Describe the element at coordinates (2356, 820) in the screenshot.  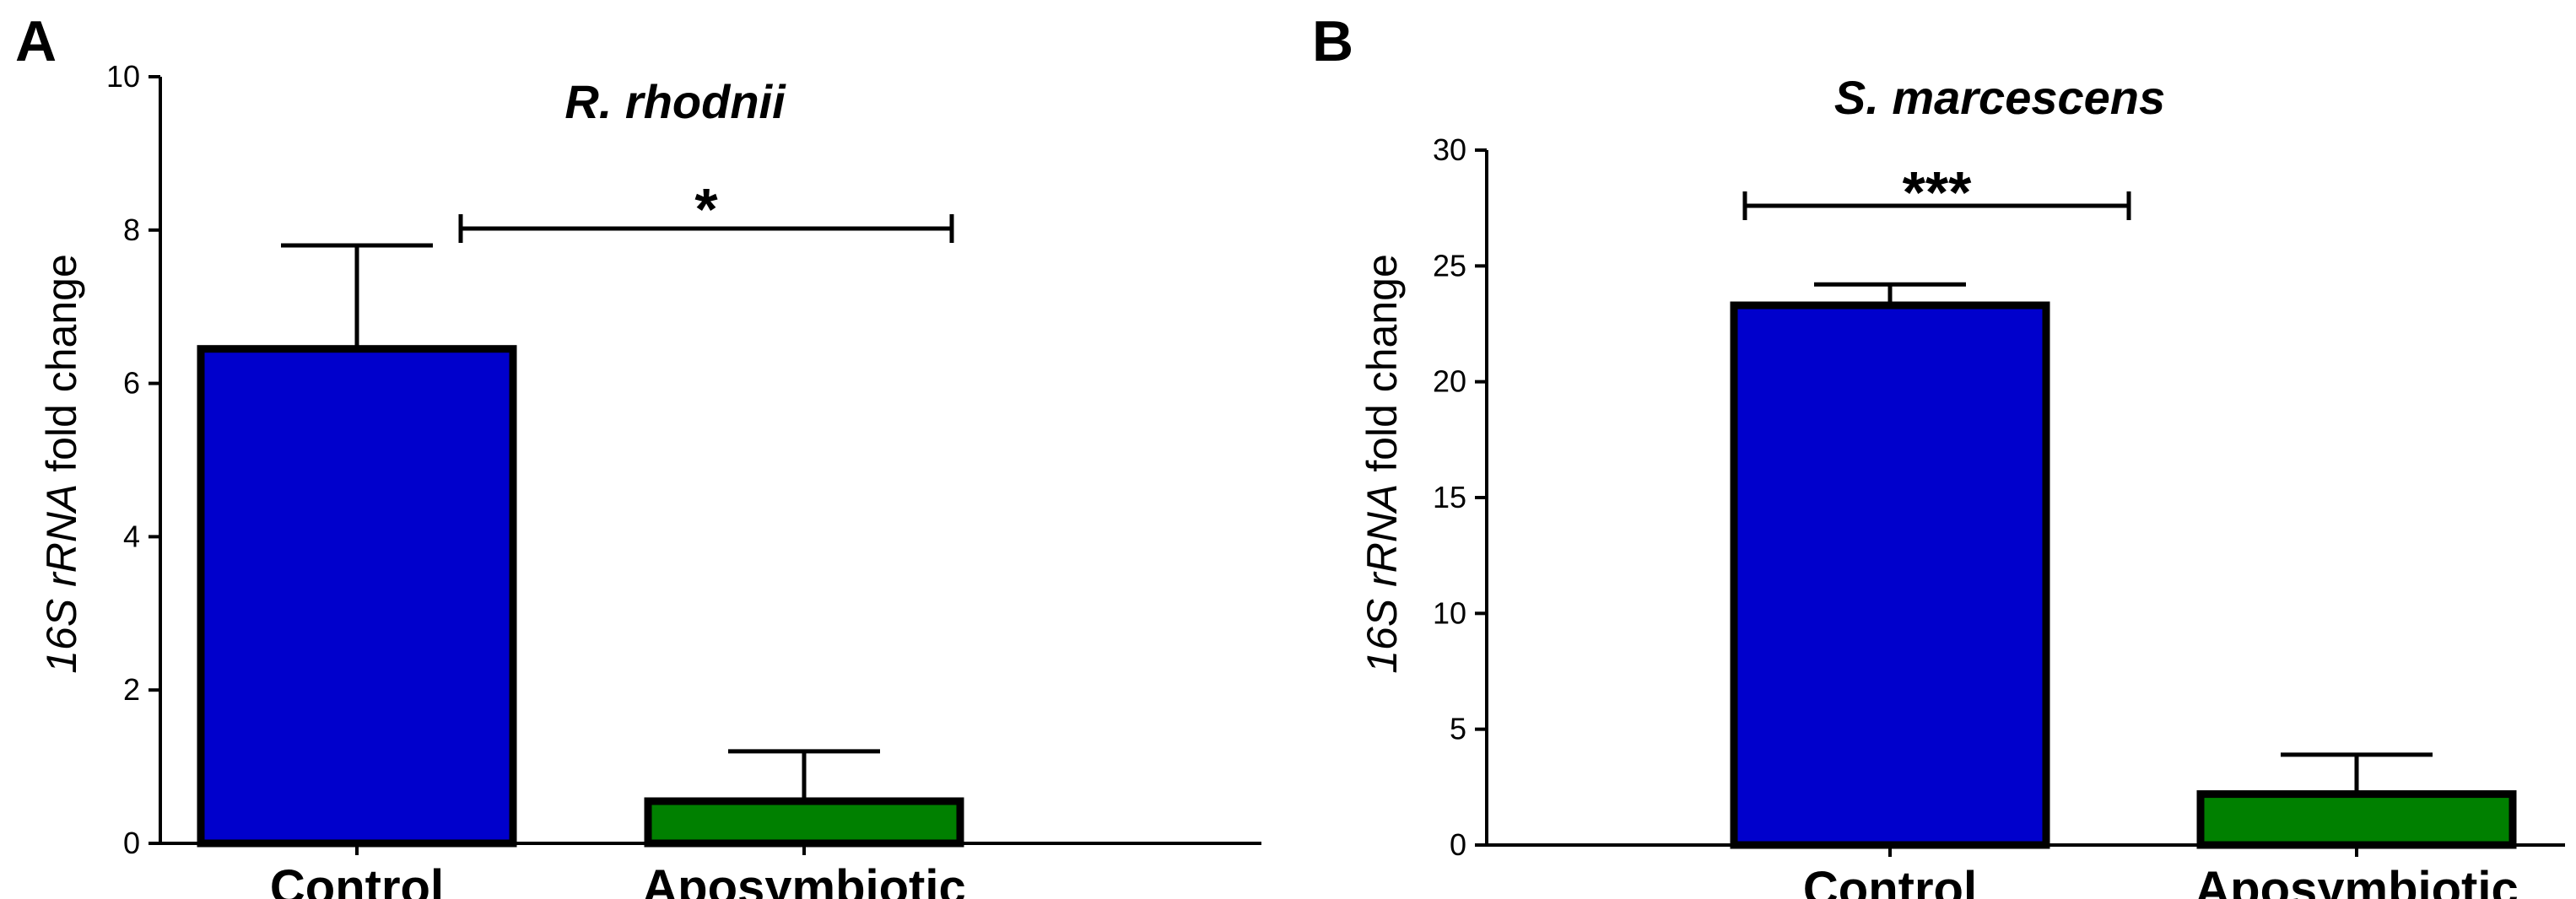
I see `panel-b-bar-aposymbiotic` at that location.